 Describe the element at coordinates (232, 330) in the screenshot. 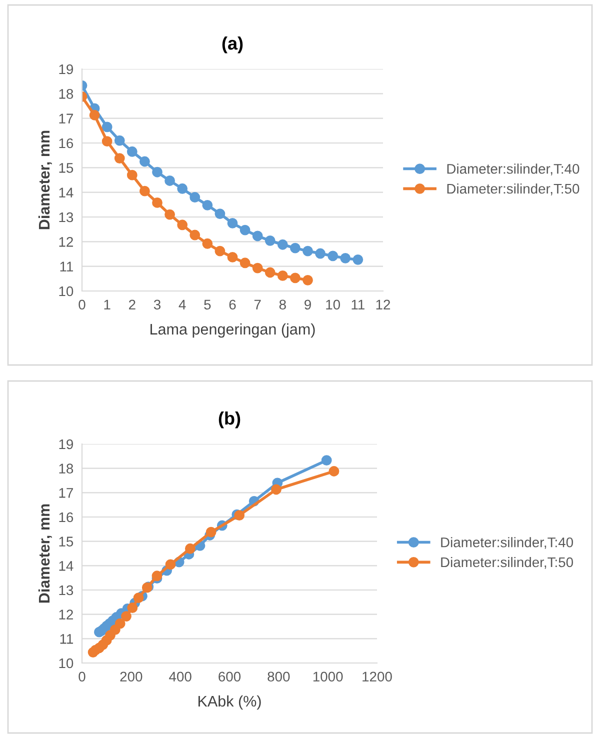

I see `x-axis-title: Lama pengeringan (jam)` at that location.